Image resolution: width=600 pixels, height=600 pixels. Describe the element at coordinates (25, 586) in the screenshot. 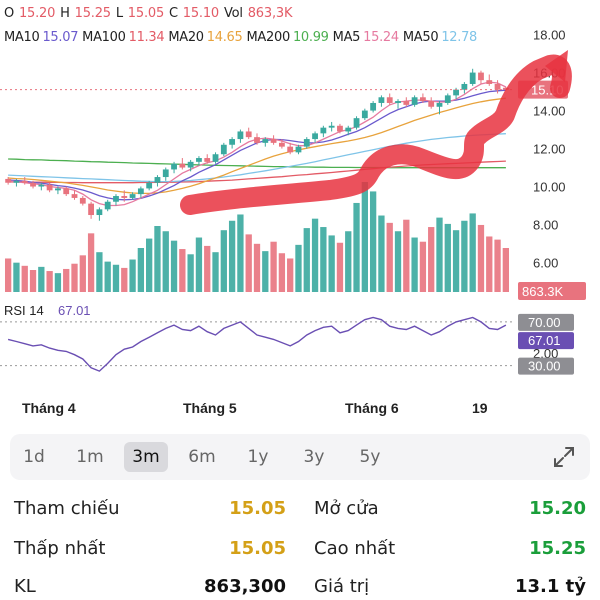

I see `volume-stat-label: KL` at that location.